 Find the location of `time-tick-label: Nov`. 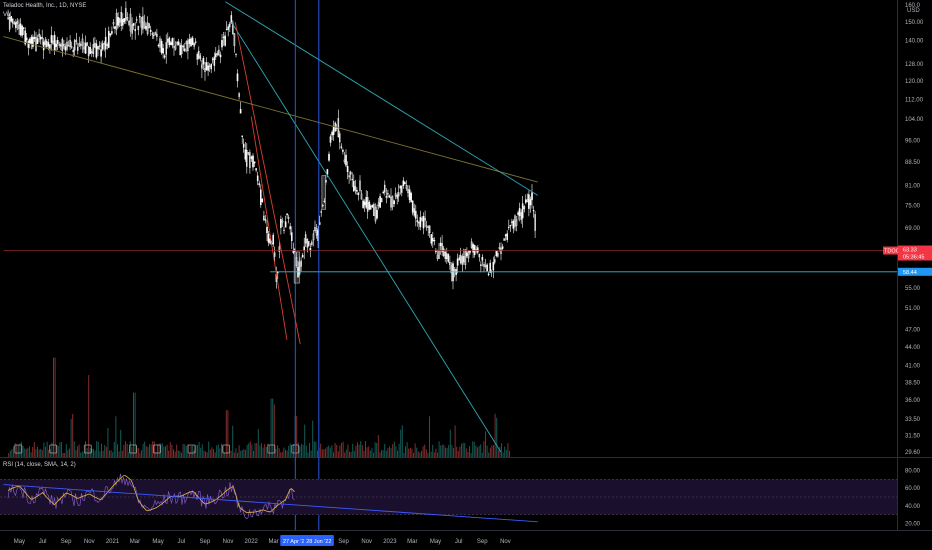

time-tick-label: Nov is located at coordinates (366, 542).